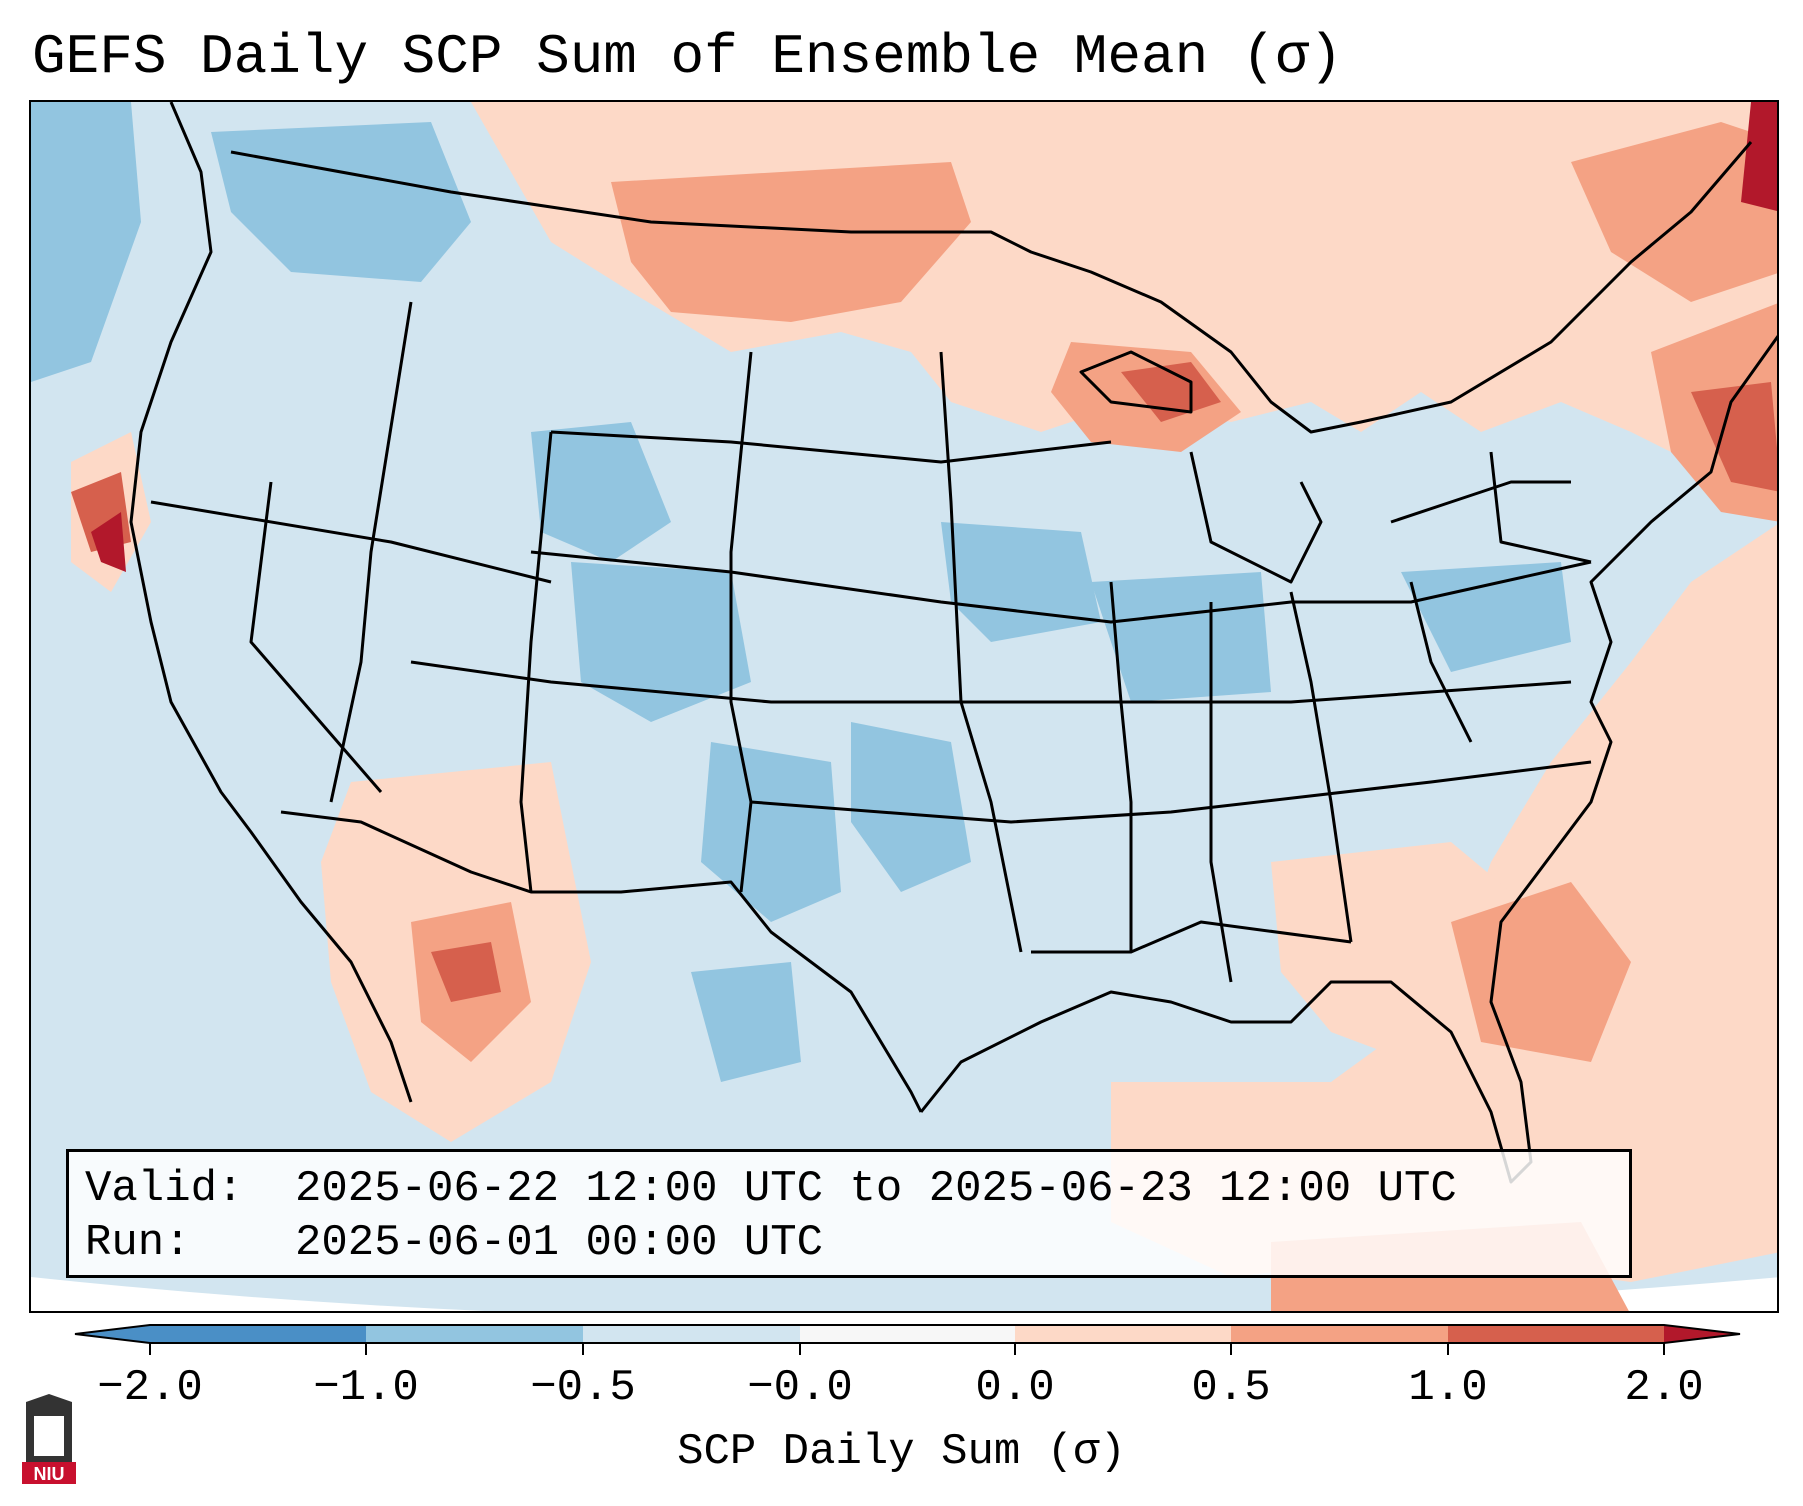 The image size is (1803, 1506). Describe the element at coordinates (1231, 1388) in the screenshot. I see `colorbar-tick-label: 0.5` at that location.